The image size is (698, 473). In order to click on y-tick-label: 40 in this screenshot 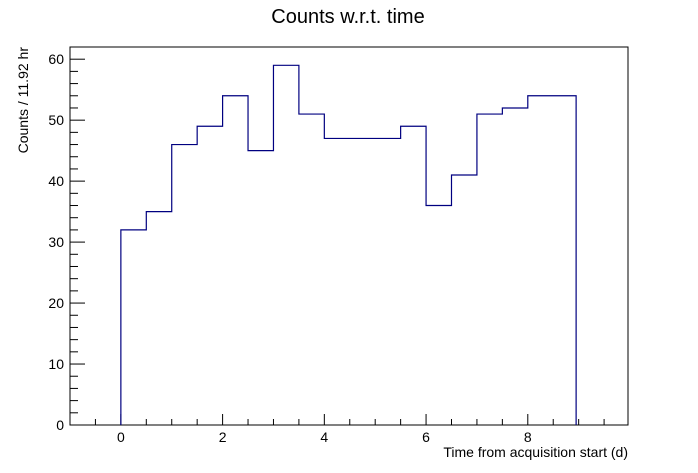, I will do `click(56, 181)`.